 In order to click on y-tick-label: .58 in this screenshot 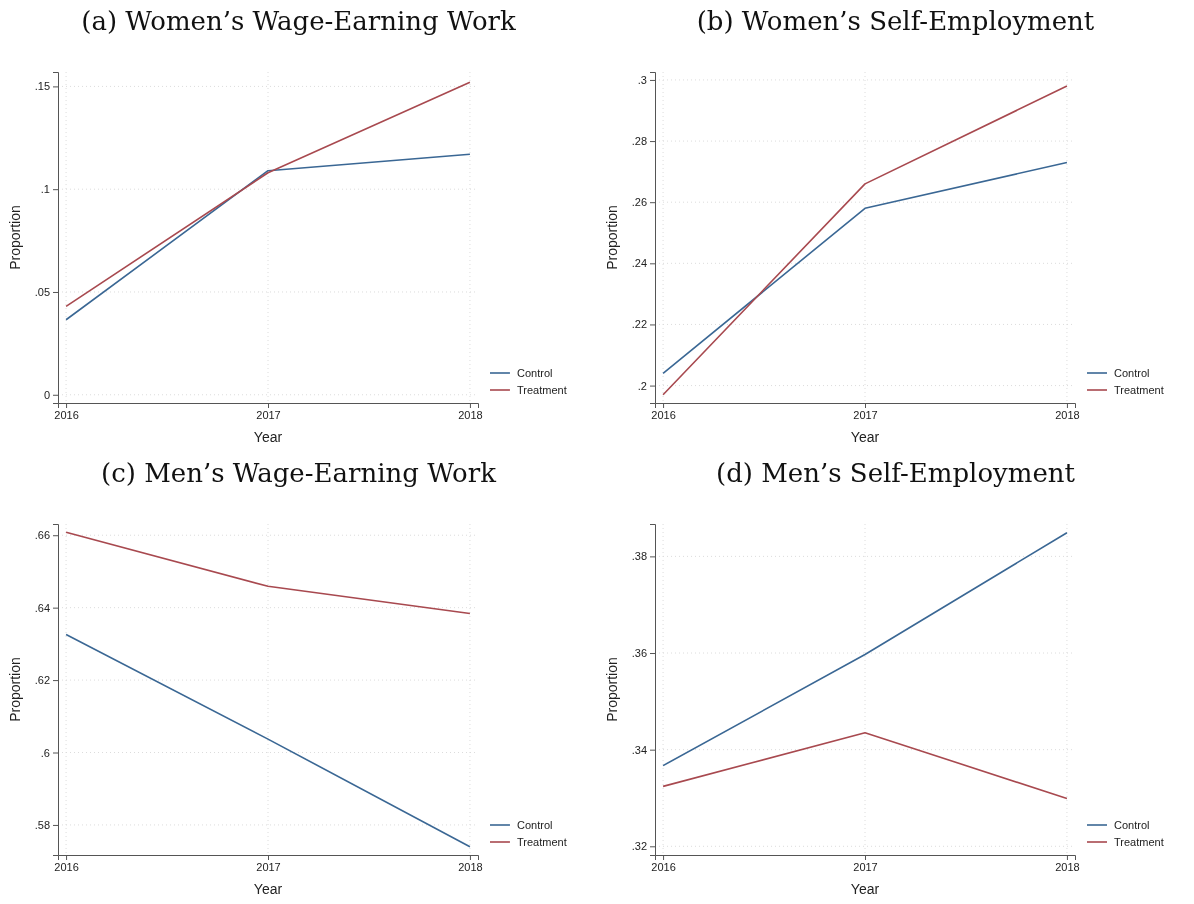, I will do `click(42, 824)`.